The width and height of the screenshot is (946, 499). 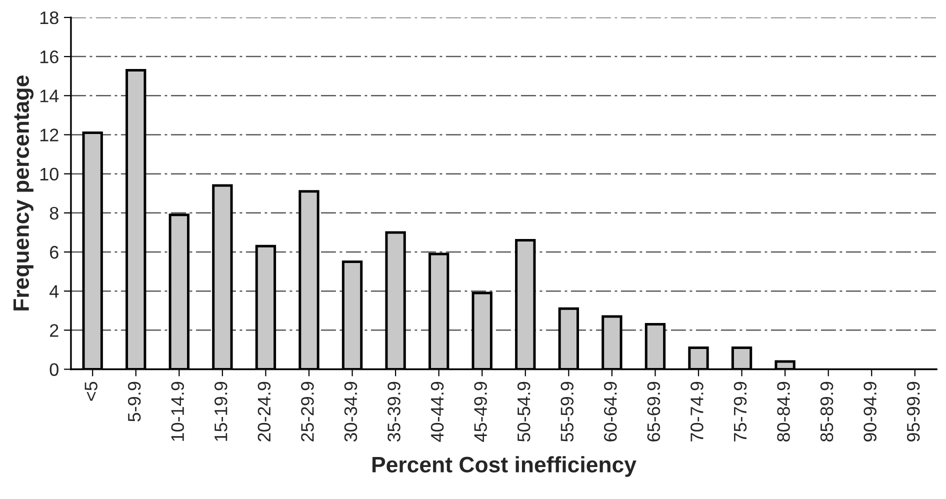 I want to click on x-tick-label: 80-84.9, so click(x=783, y=412).